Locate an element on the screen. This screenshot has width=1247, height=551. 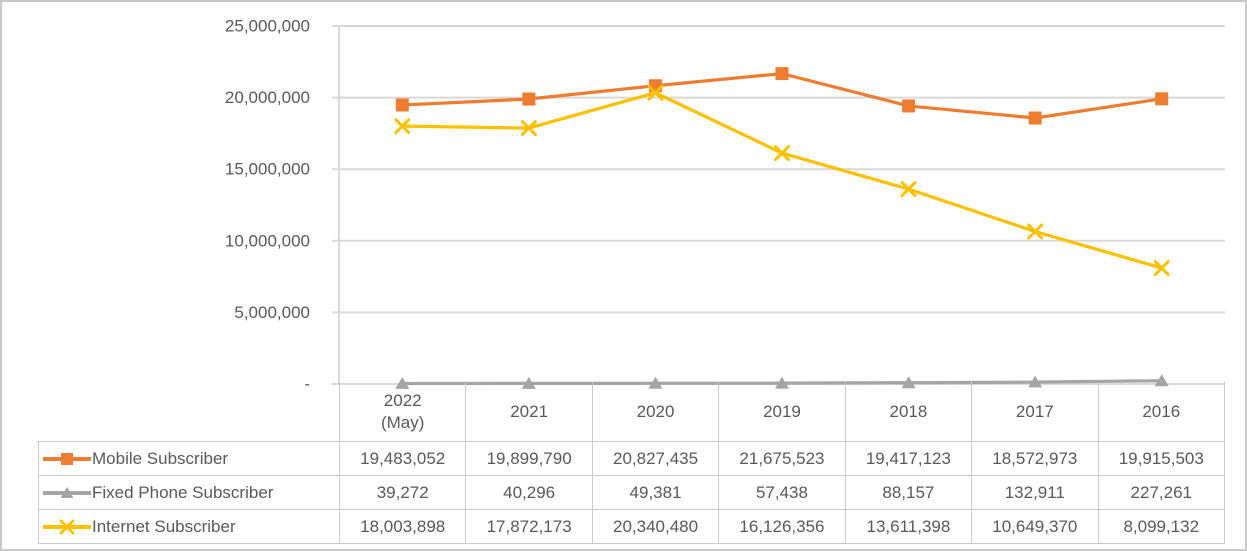
table-cell: 18,572,973 is located at coordinates (1035, 458).